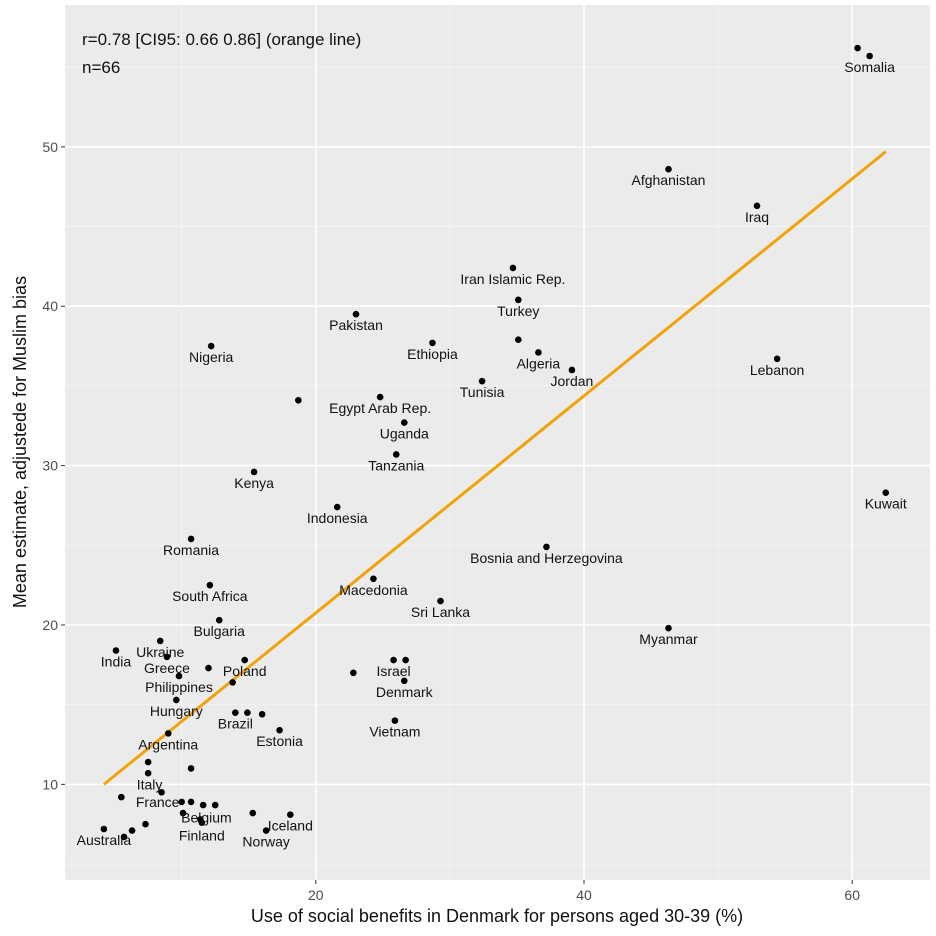 The height and width of the screenshot is (936, 936). What do you see at coordinates (104, 840) in the screenshot?
I see `point-label: Australia` at bounding box center [104, 840].